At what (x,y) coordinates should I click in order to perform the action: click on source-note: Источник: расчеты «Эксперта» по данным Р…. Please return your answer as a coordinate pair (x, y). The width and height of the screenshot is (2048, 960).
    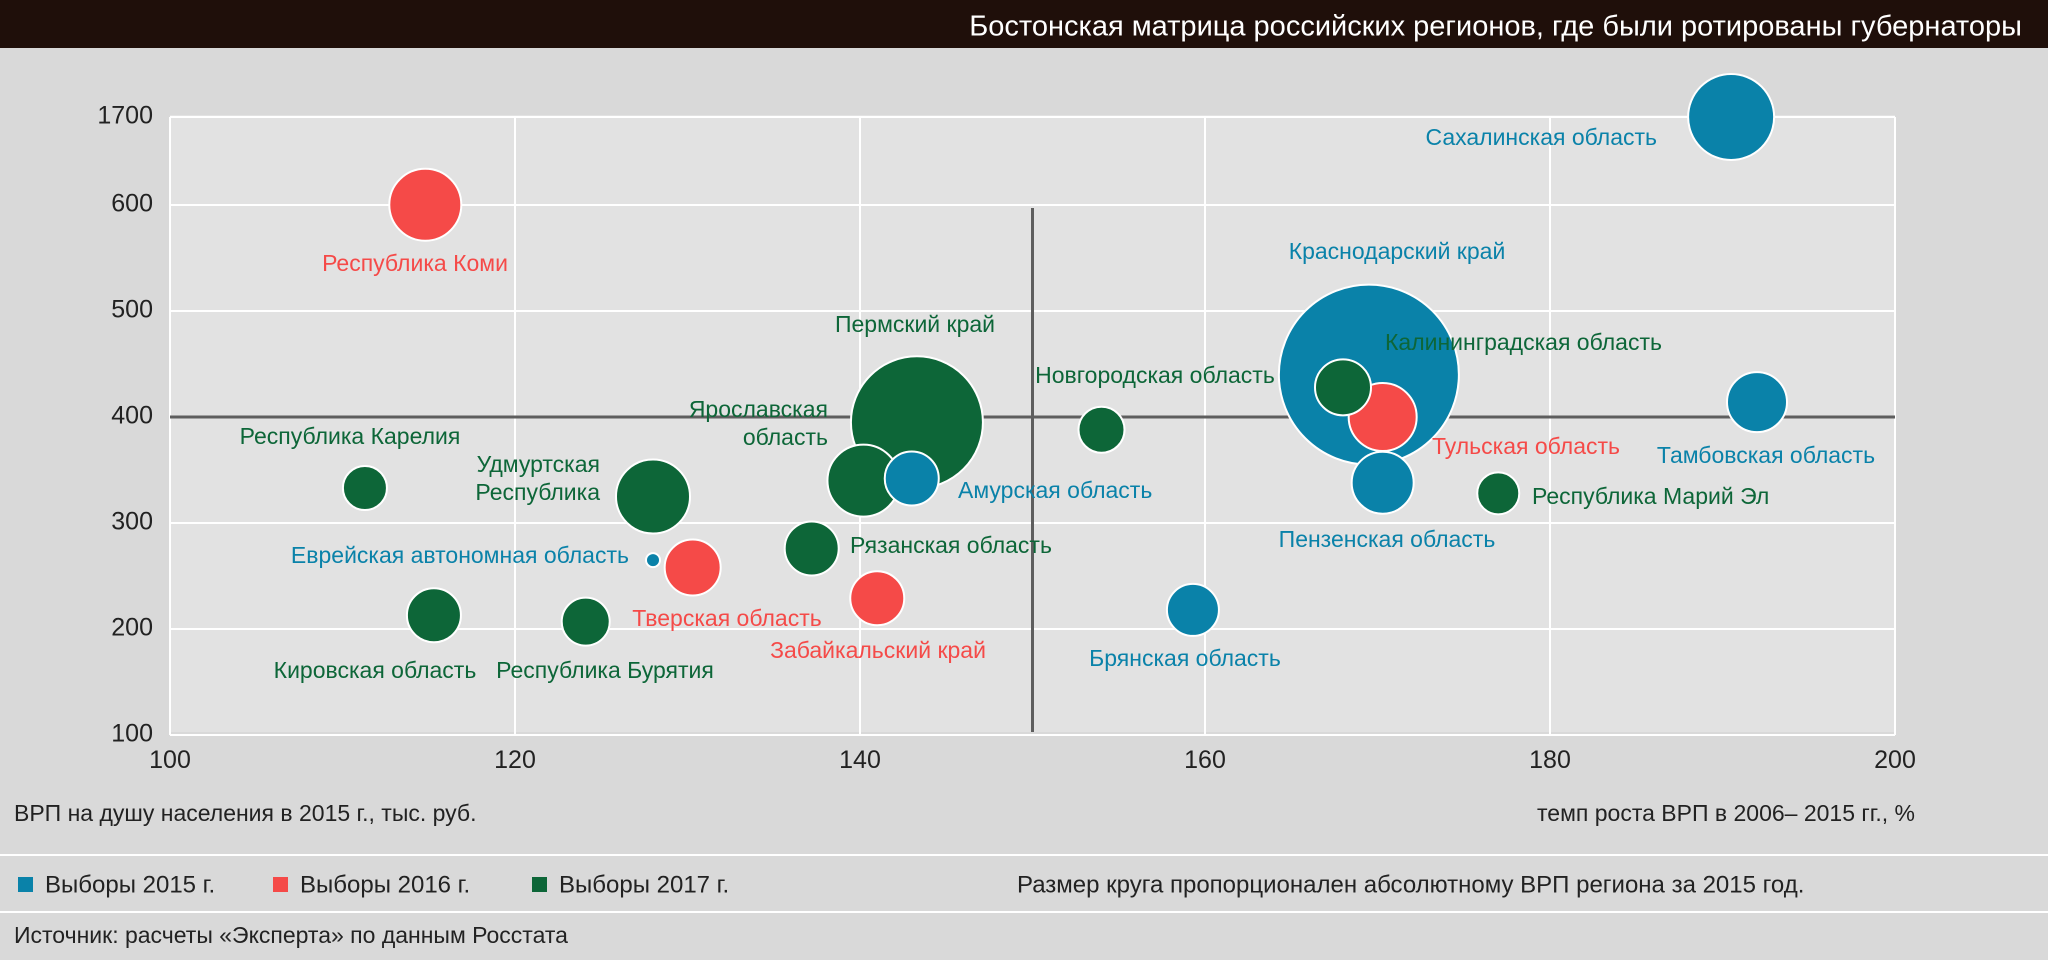
    Looking at the image, I should click on (291, 935).